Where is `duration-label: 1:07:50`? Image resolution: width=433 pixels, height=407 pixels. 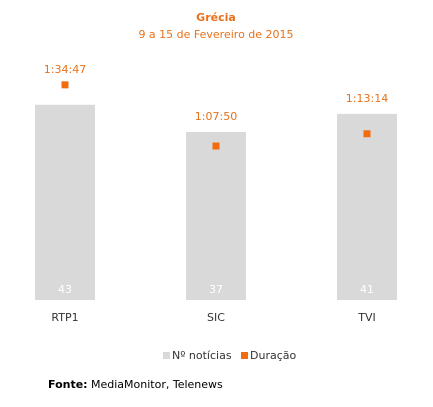
duration-label: 1:07:50 is located at coordinates (216, 116).